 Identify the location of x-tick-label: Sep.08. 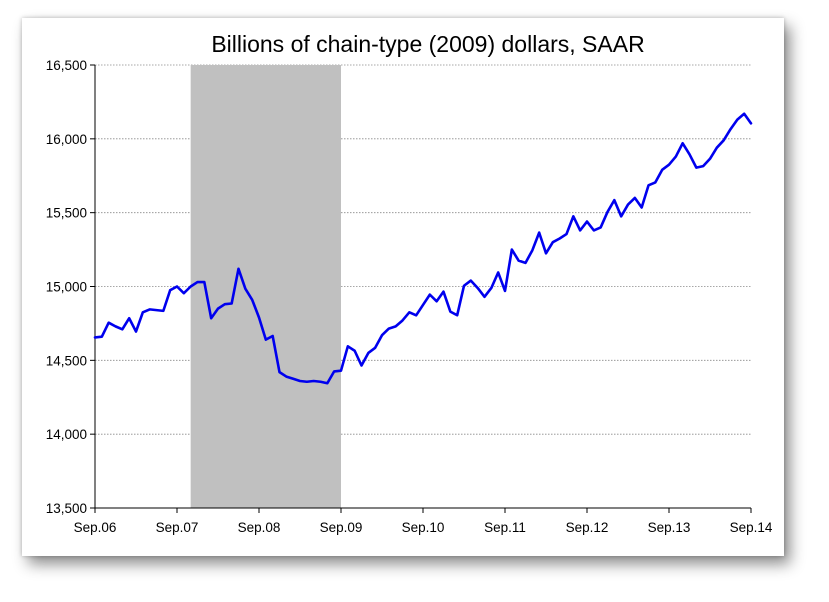
(259, 527).